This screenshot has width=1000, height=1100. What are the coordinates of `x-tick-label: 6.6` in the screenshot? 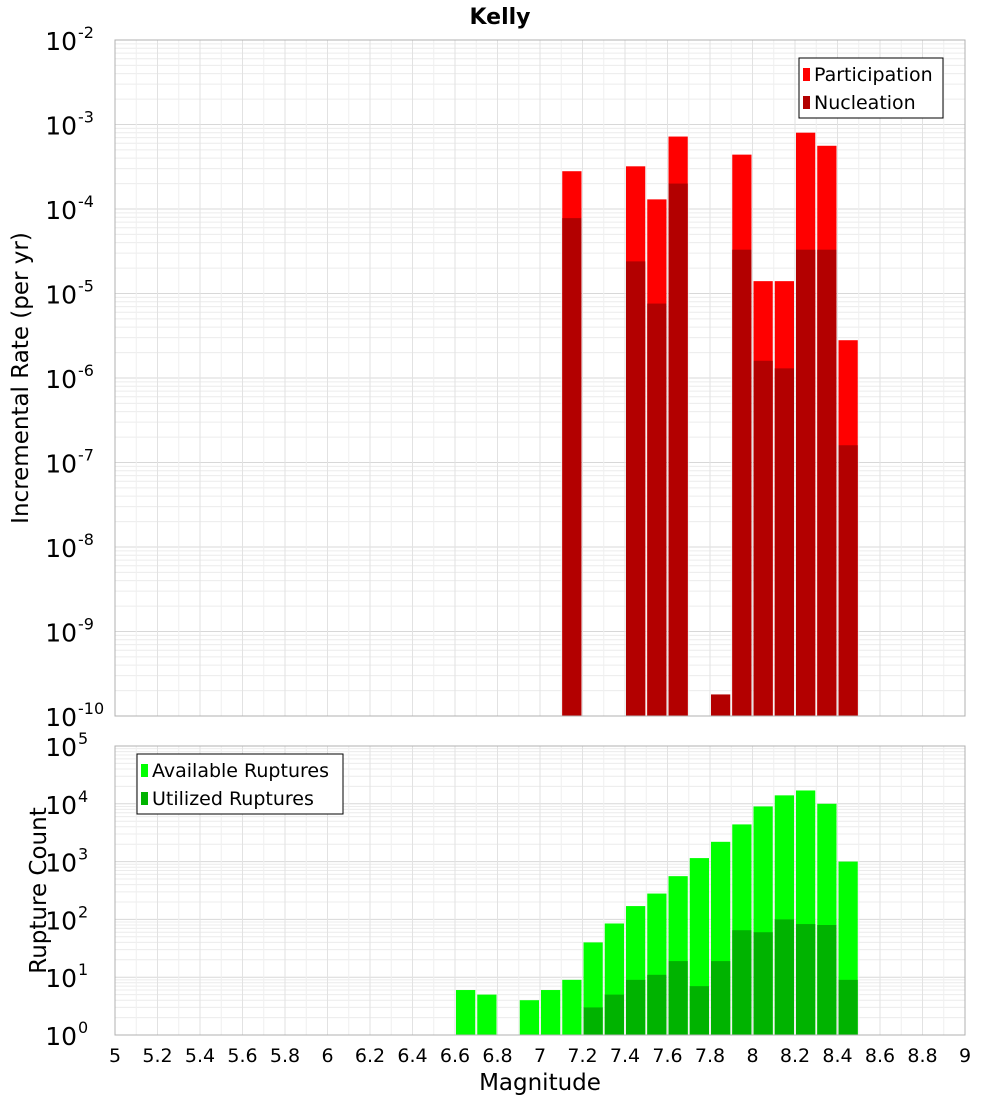 It's located at (455, 1056).